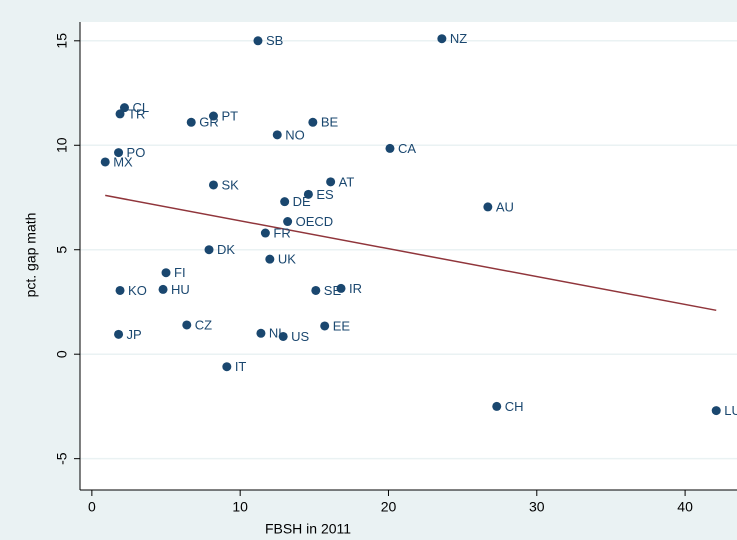 The image size is (737, 540). I want to click on point-label: ES, so click(325, 194).